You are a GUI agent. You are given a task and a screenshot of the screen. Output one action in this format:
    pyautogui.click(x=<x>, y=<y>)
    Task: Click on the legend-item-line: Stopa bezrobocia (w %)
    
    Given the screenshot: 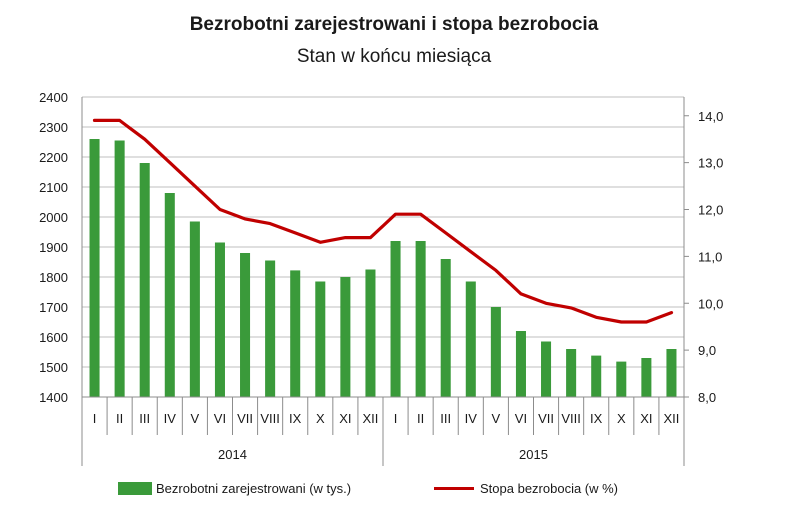 What is the action you would take?
    pyautogui.click(x=526, y=488)
    